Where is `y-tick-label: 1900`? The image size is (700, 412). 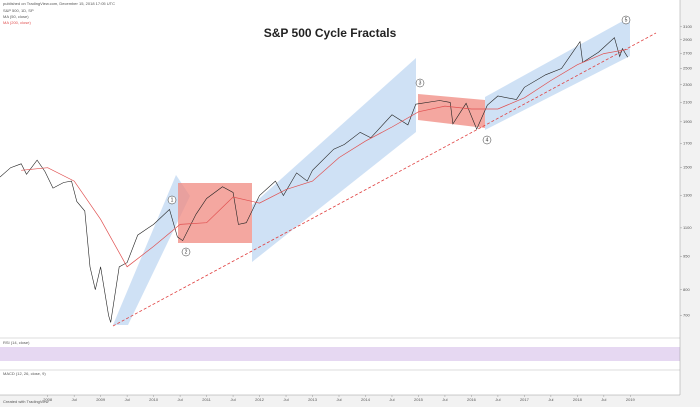 y-tick-label: 1900 is located at coordinates (688, 121).